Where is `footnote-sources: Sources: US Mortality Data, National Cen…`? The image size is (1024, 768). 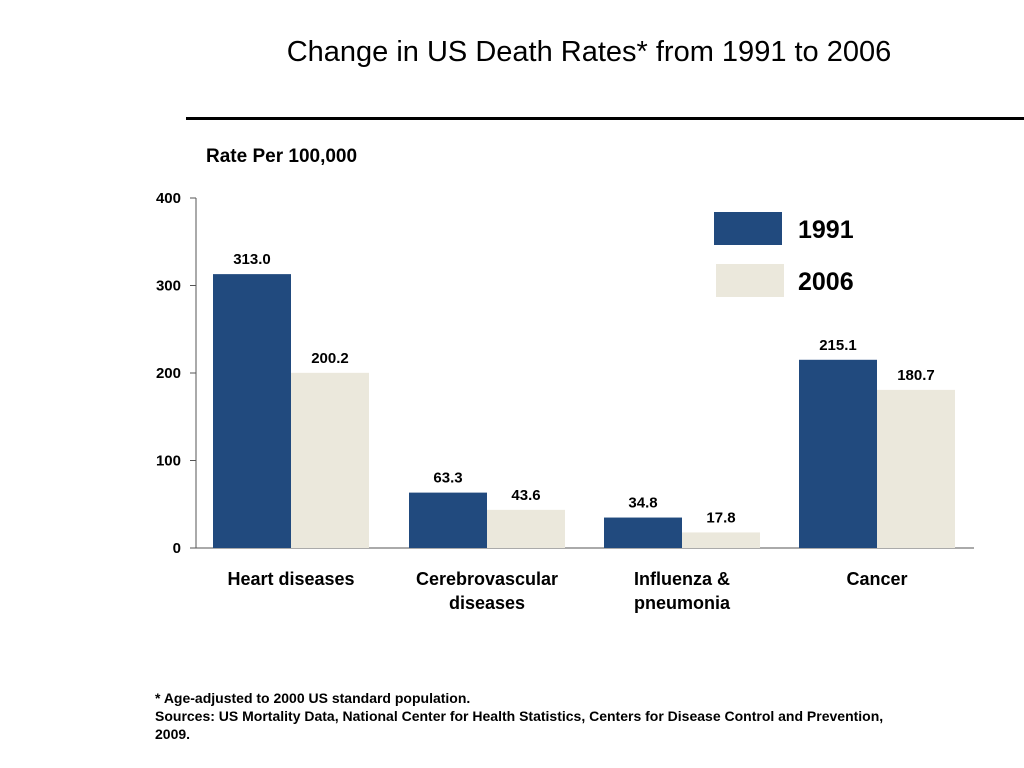 footnote-sources: Sources: US Mortality Data, National Cen… is located at coordinates (519, 725).